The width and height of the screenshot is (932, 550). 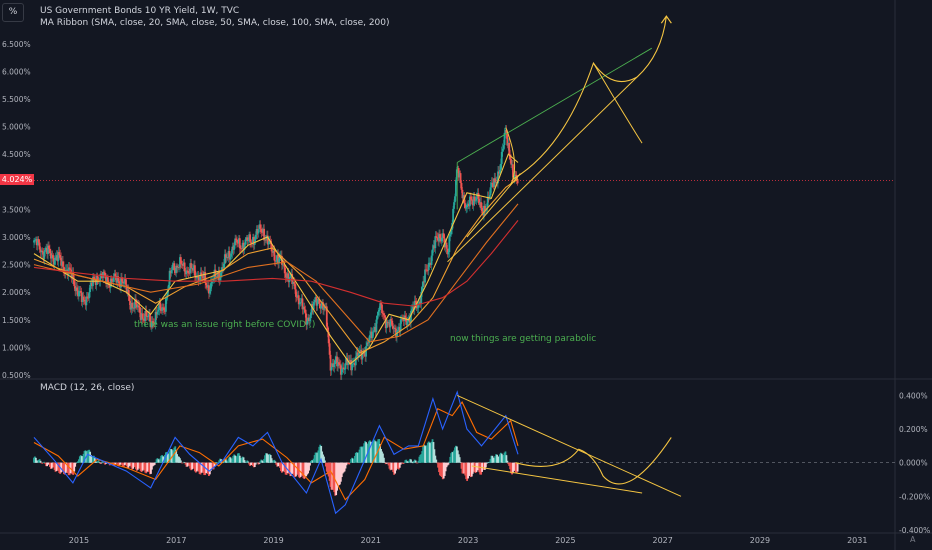 What do you see at coordinates (16, 320) in the screenshot?
I see `price-tick-label: 1.500%` at bounding box center [16, 320].